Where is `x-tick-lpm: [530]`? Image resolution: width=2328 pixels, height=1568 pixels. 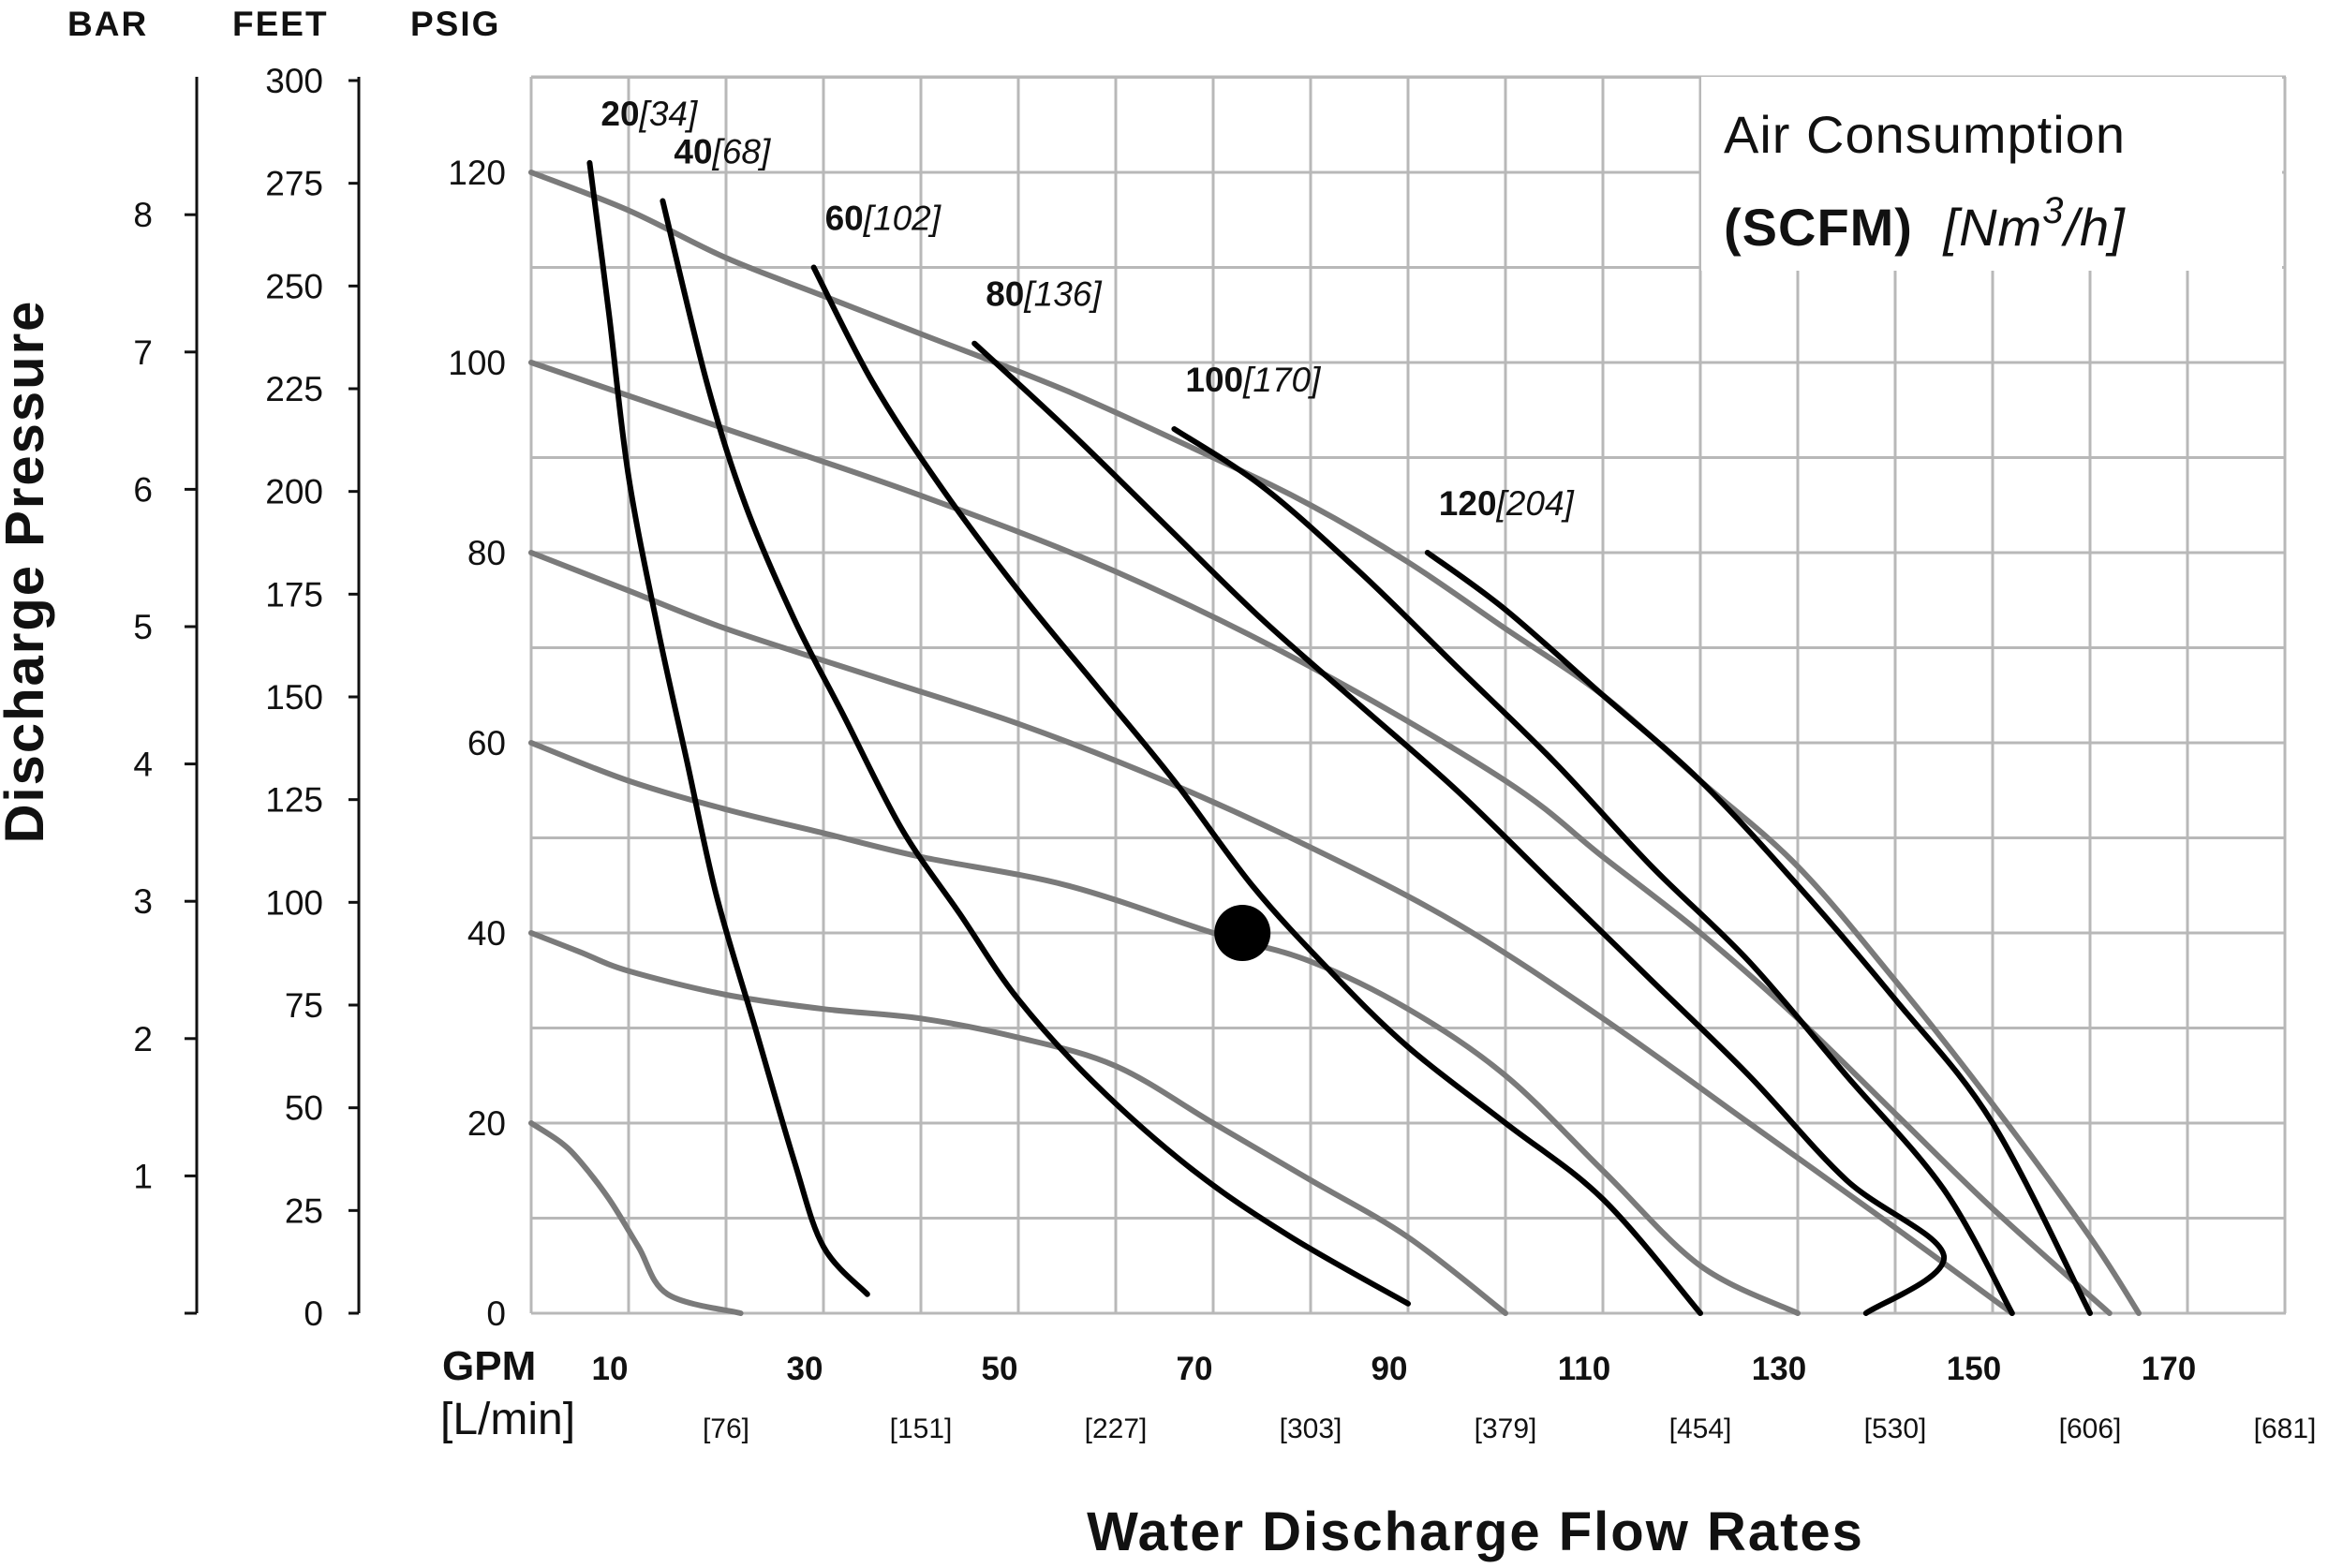 x-tick-lpm: [530] is located at coordinates (1895, 1428).